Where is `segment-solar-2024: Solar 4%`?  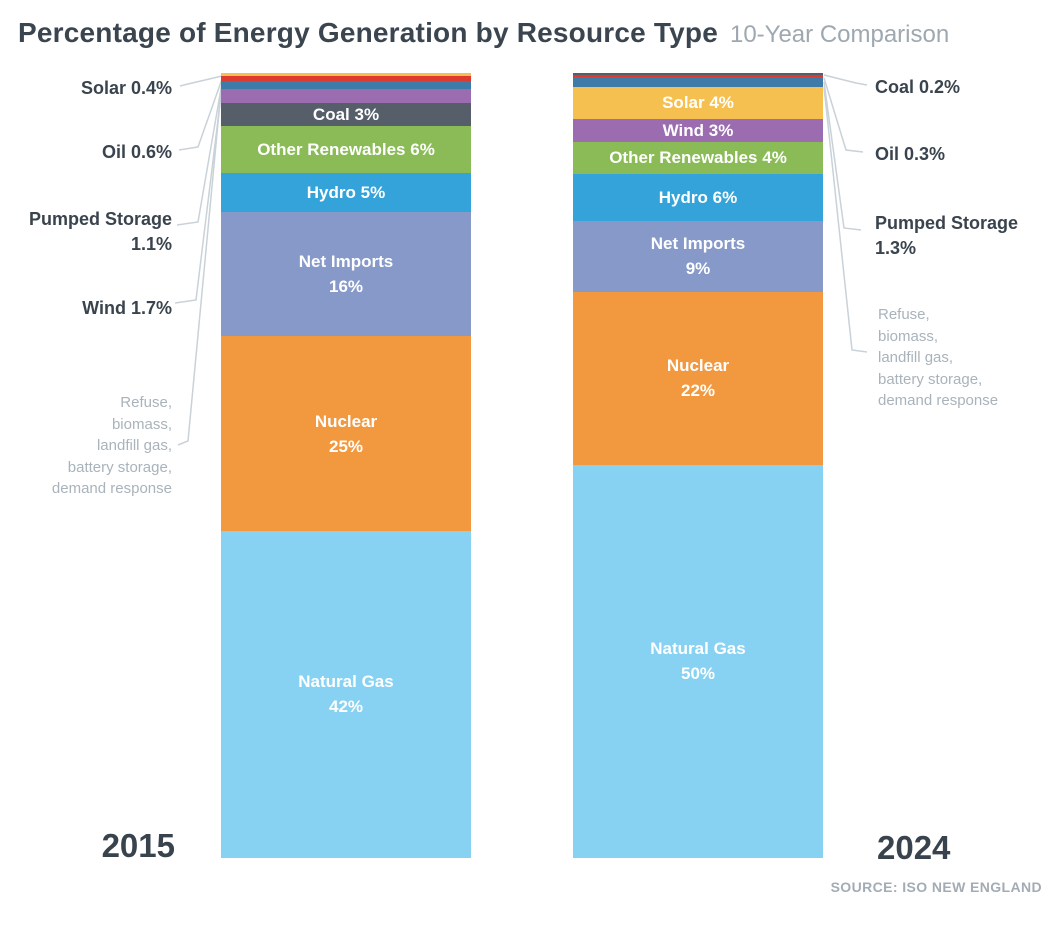
segment-solar-2024: Solar 4% is located at coordinates (698, 103).